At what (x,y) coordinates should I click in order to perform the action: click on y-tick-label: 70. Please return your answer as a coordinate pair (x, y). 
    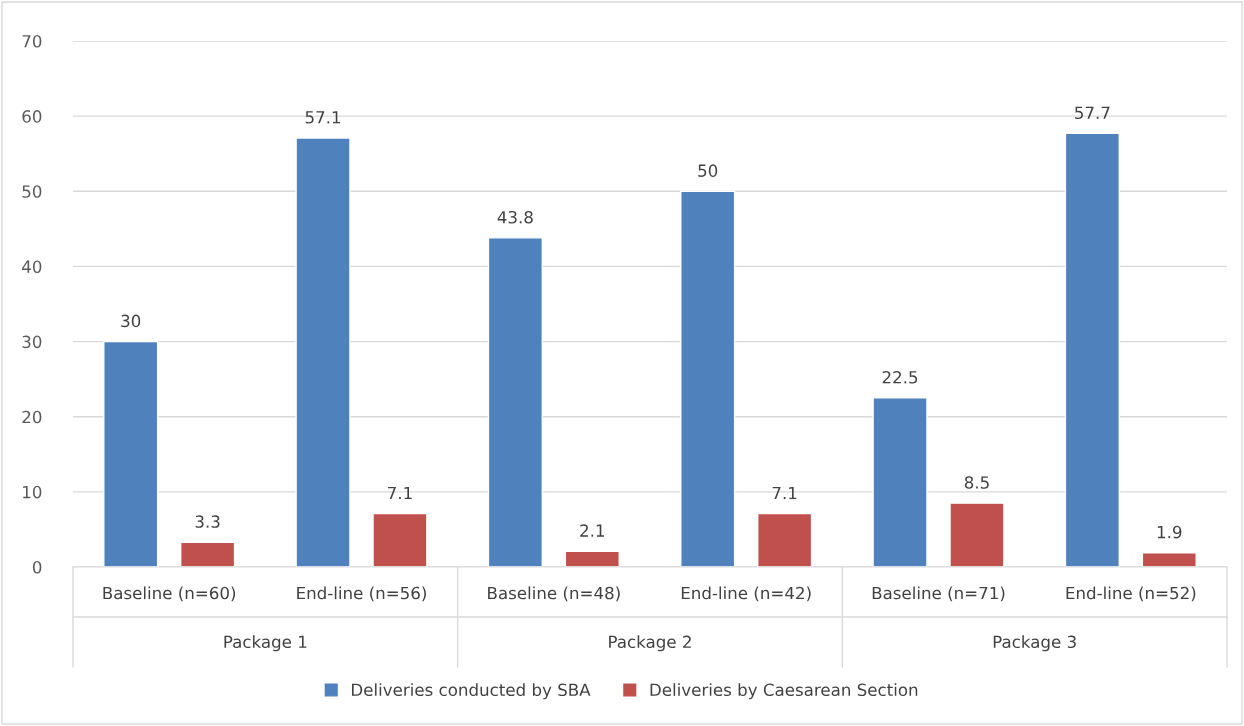
    Looking at the image, I should click on (32, 41).